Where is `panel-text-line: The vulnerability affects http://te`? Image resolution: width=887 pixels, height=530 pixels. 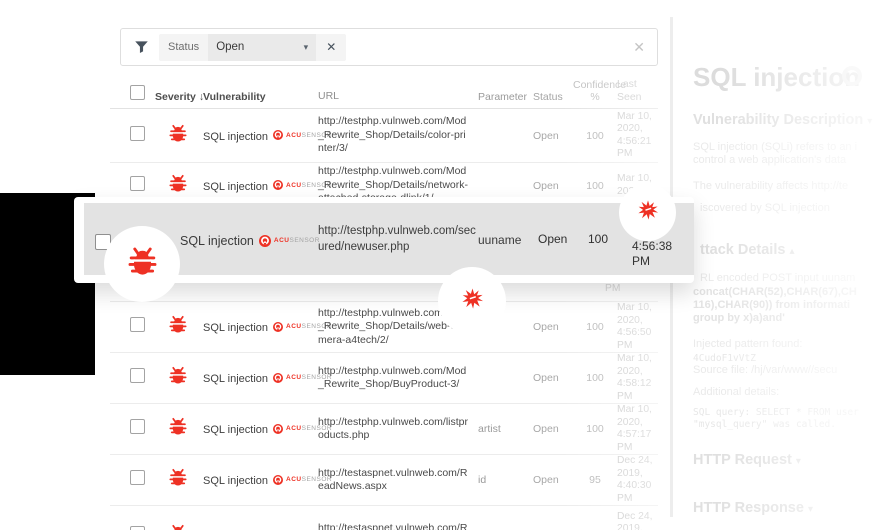 panel-text-line: The vulnerability affects http://te is located at coordinates (771, 186).